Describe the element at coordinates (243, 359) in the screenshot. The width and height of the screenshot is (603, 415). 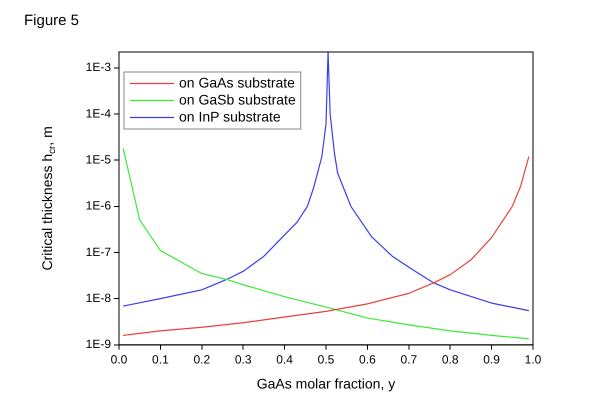
I see `x-tick-label: 0.3` at that location.